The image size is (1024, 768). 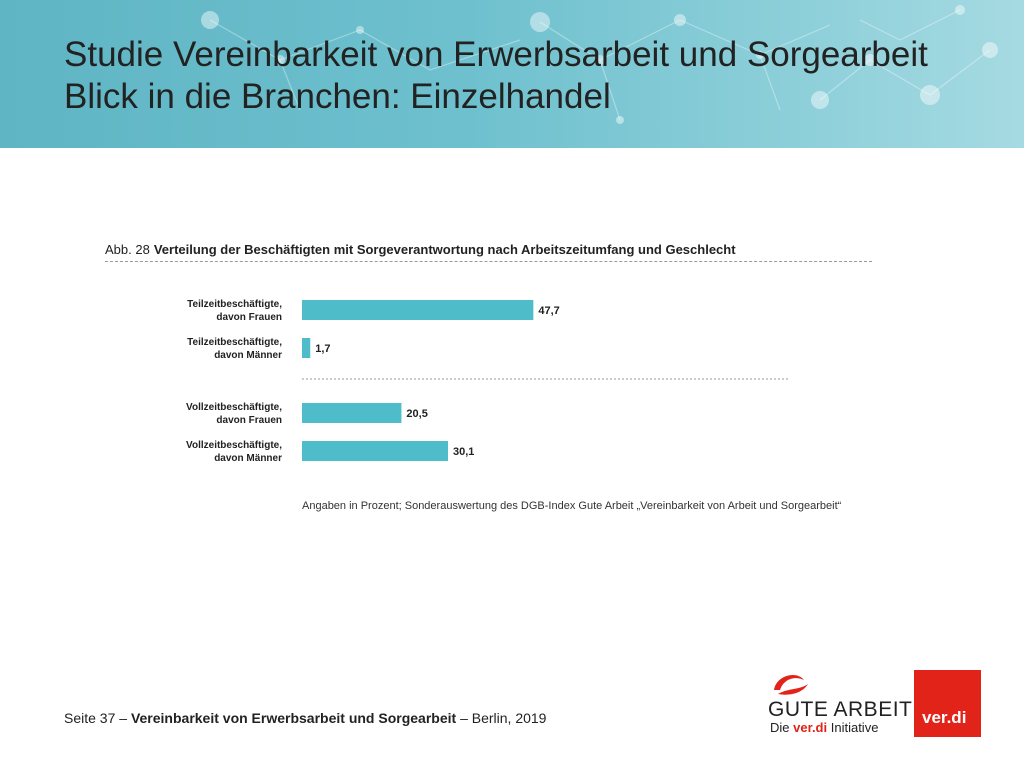 What do you see at coordinates (840, 709) in the screenshot?
I see `gute-arbeit-name: GUTE ARBEIT` at bounding box center [840, 709].